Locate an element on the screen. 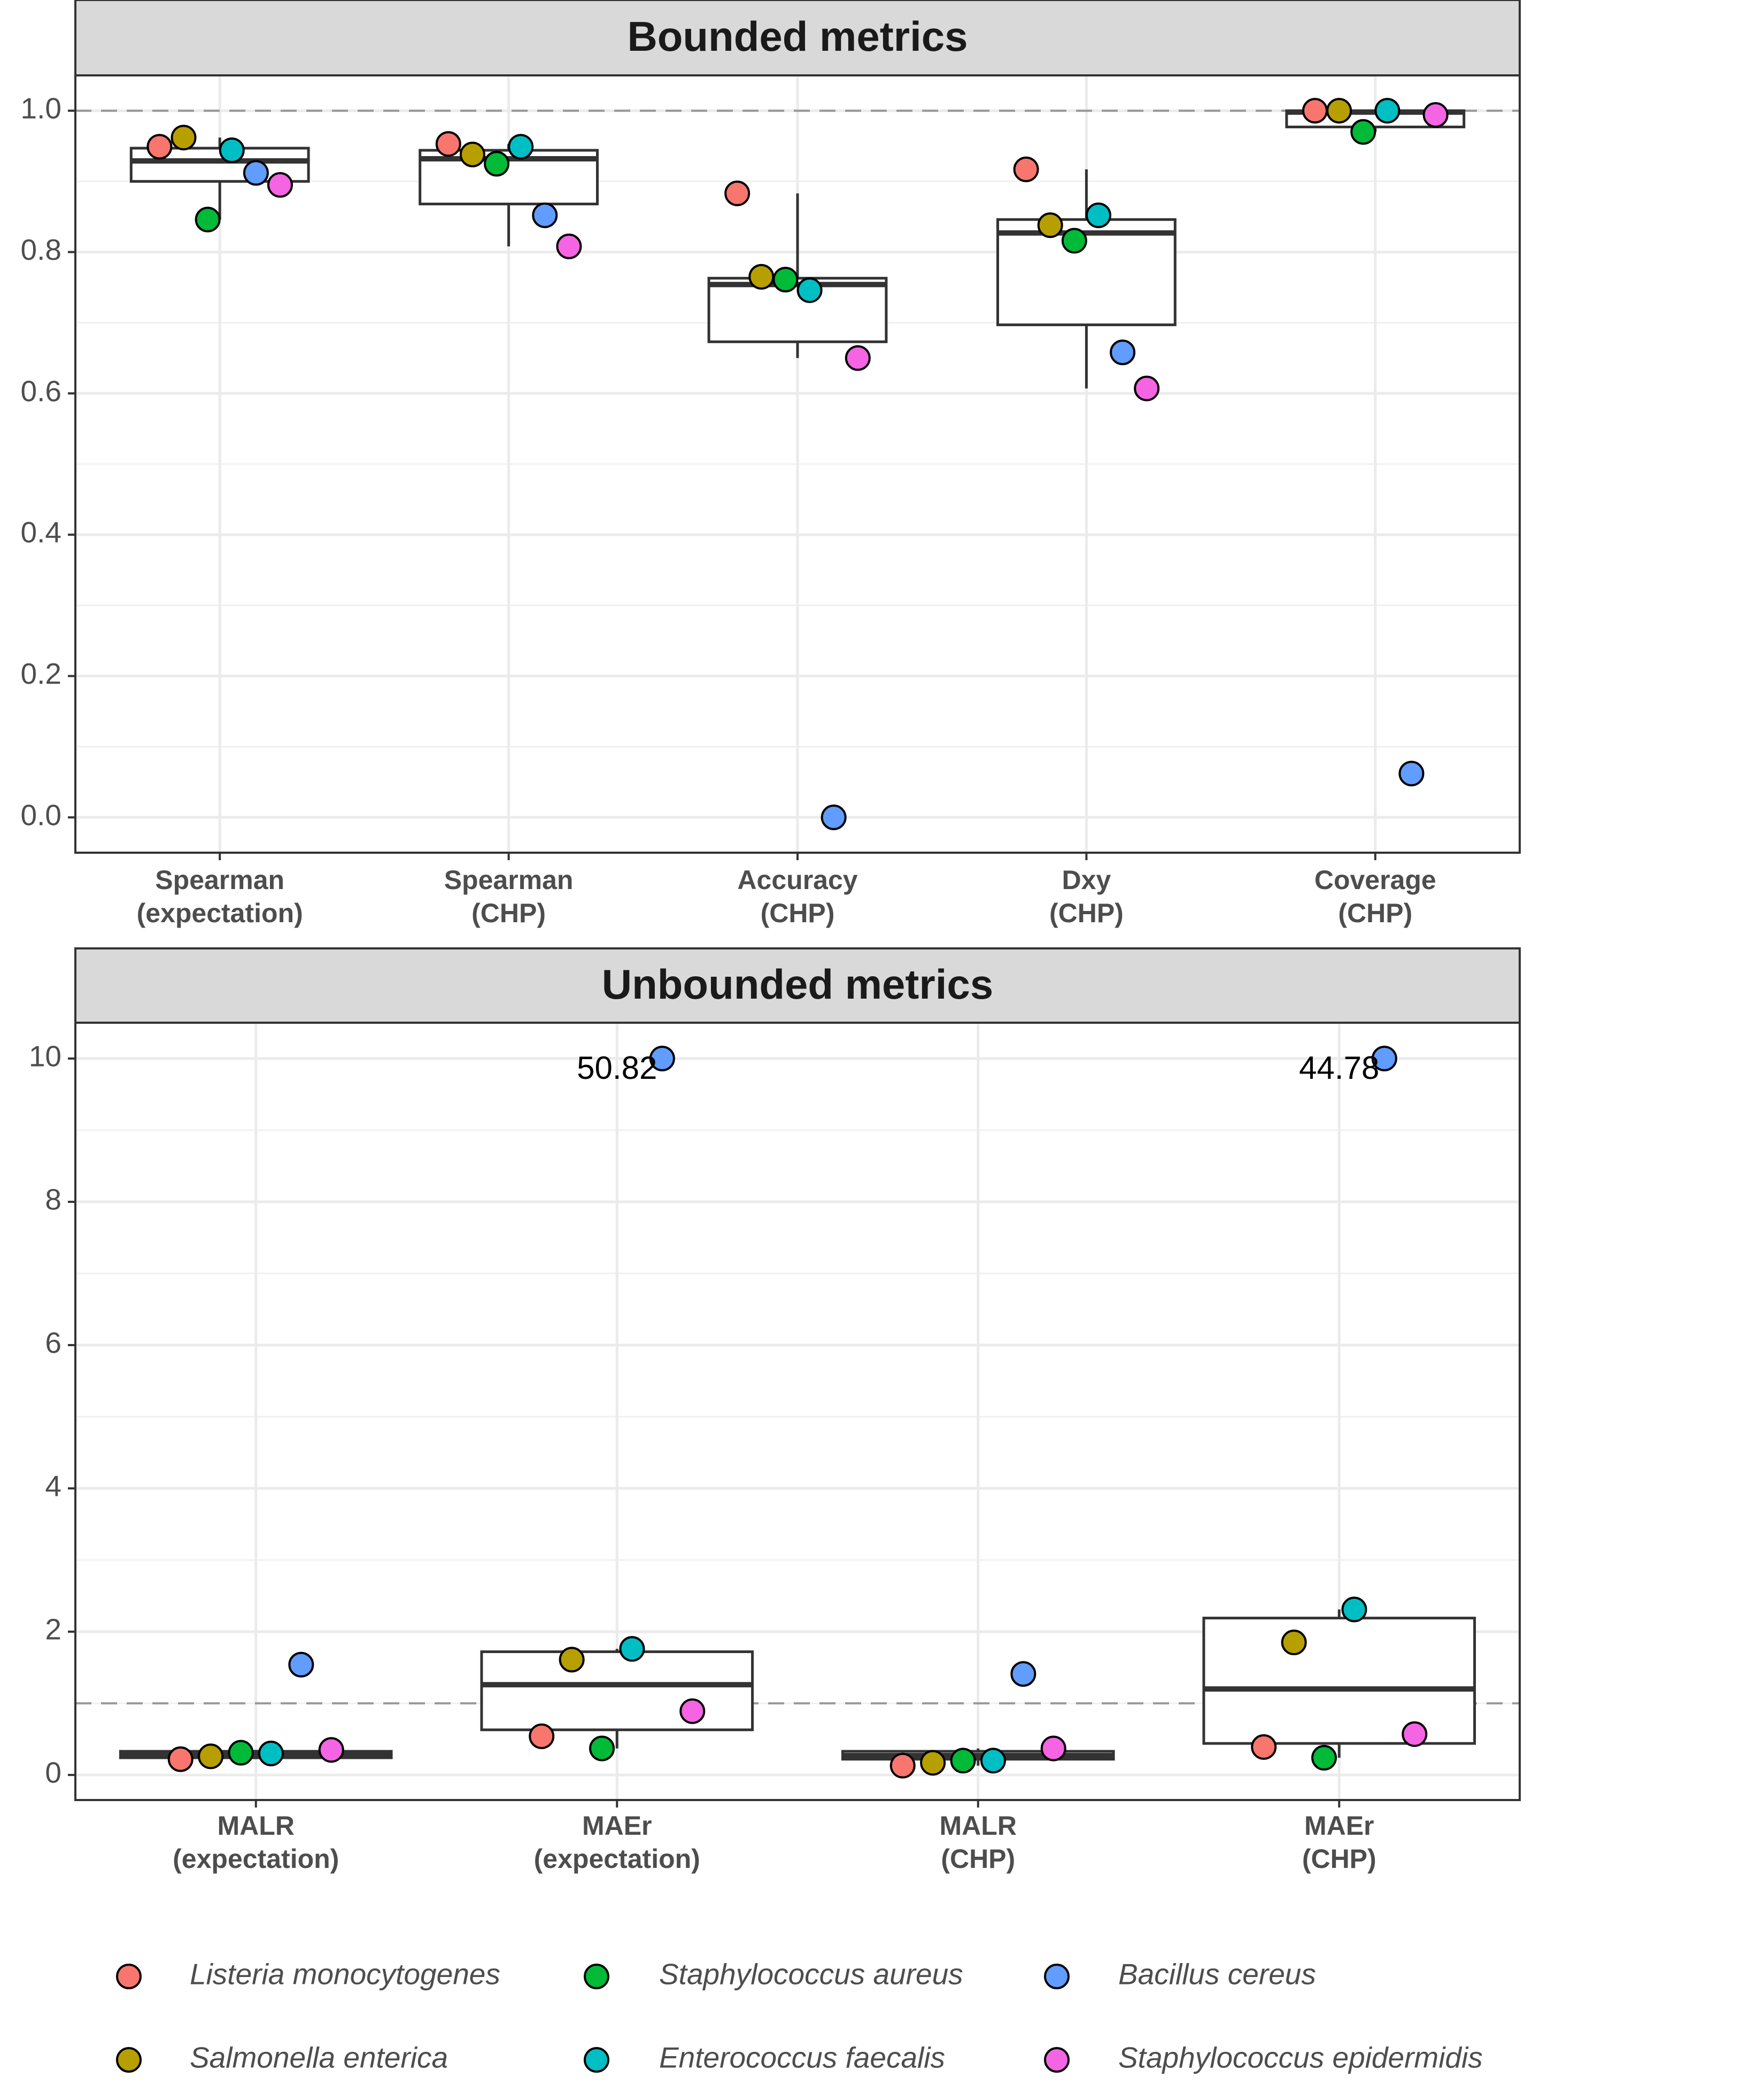 Image resolution: width=1764 pixels, height=2093 pixels. x-tick-label: MAEr (expectation) is located at coordinates (617, 1842).